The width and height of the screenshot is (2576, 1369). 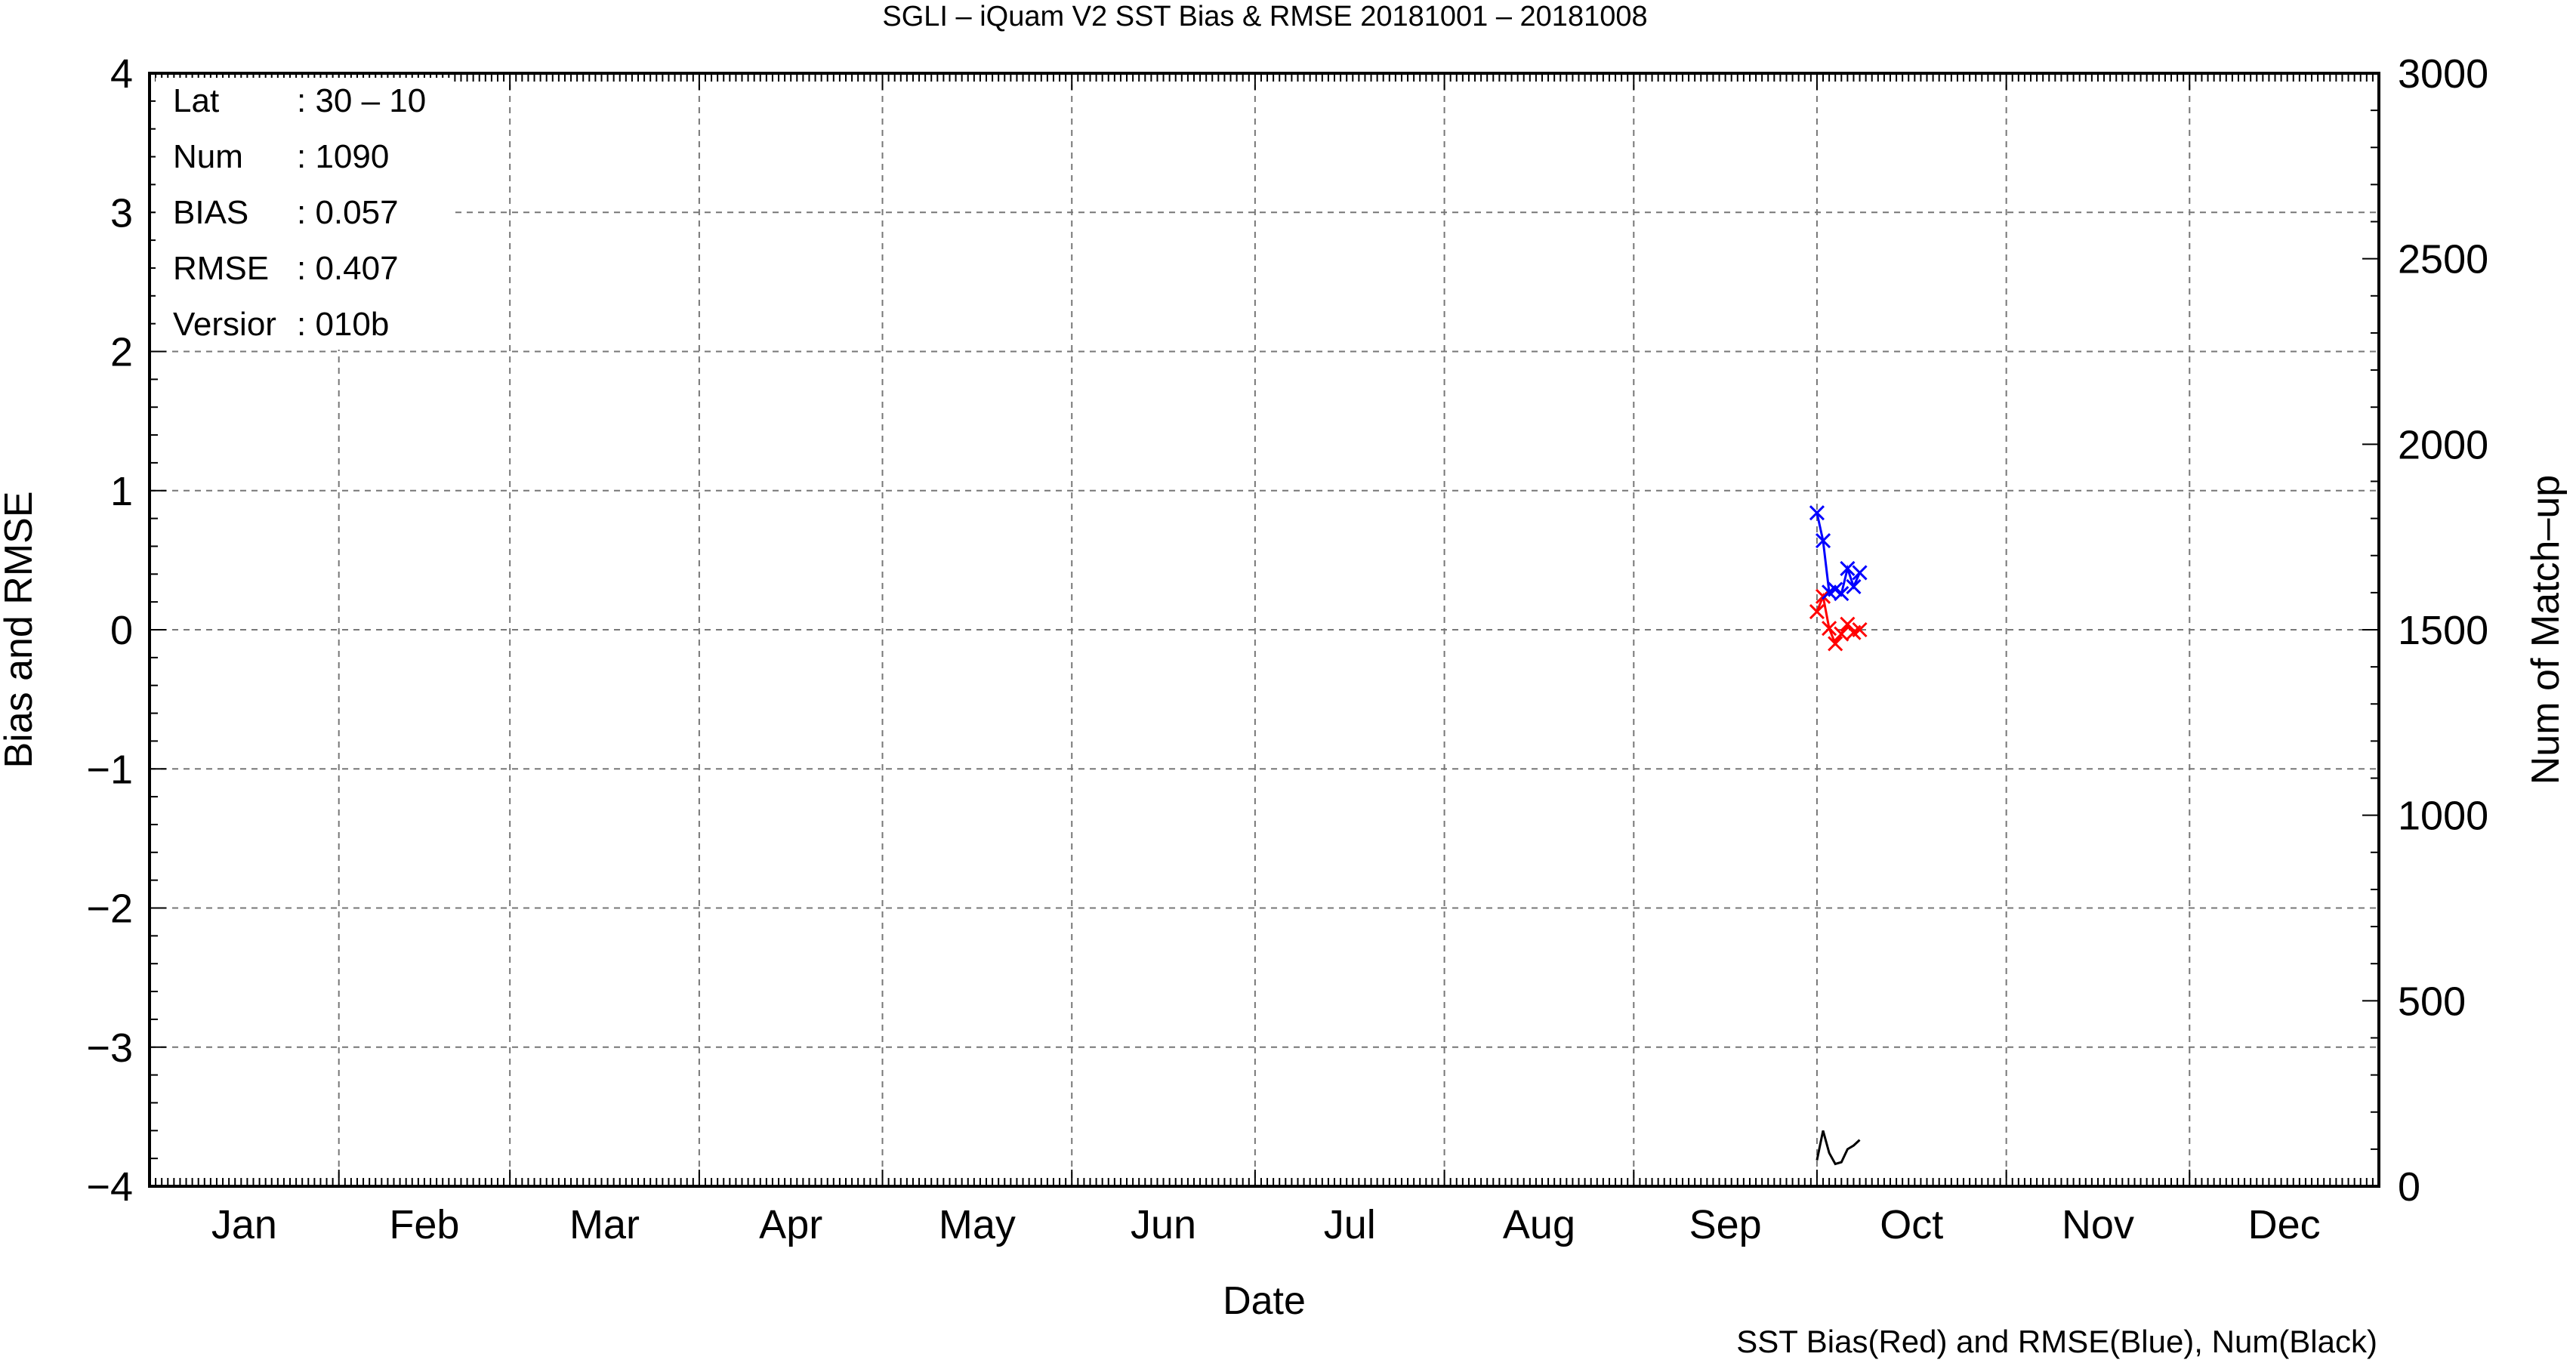 I want to click on left-y-tick-label: 0, so click(x=121, y=630).